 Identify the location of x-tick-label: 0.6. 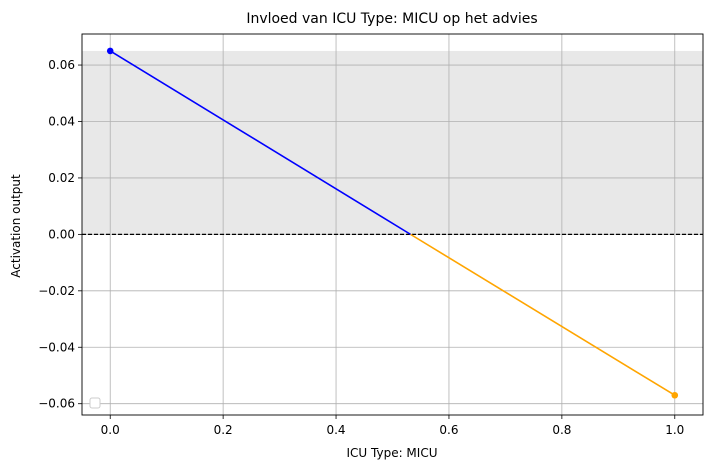
(448, 430).